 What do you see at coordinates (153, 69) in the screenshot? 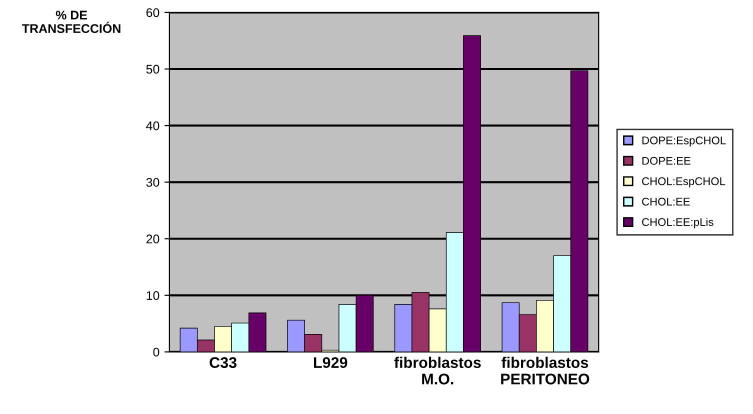
I see `y-tick-label: 50` at bounding box center [153, 69].